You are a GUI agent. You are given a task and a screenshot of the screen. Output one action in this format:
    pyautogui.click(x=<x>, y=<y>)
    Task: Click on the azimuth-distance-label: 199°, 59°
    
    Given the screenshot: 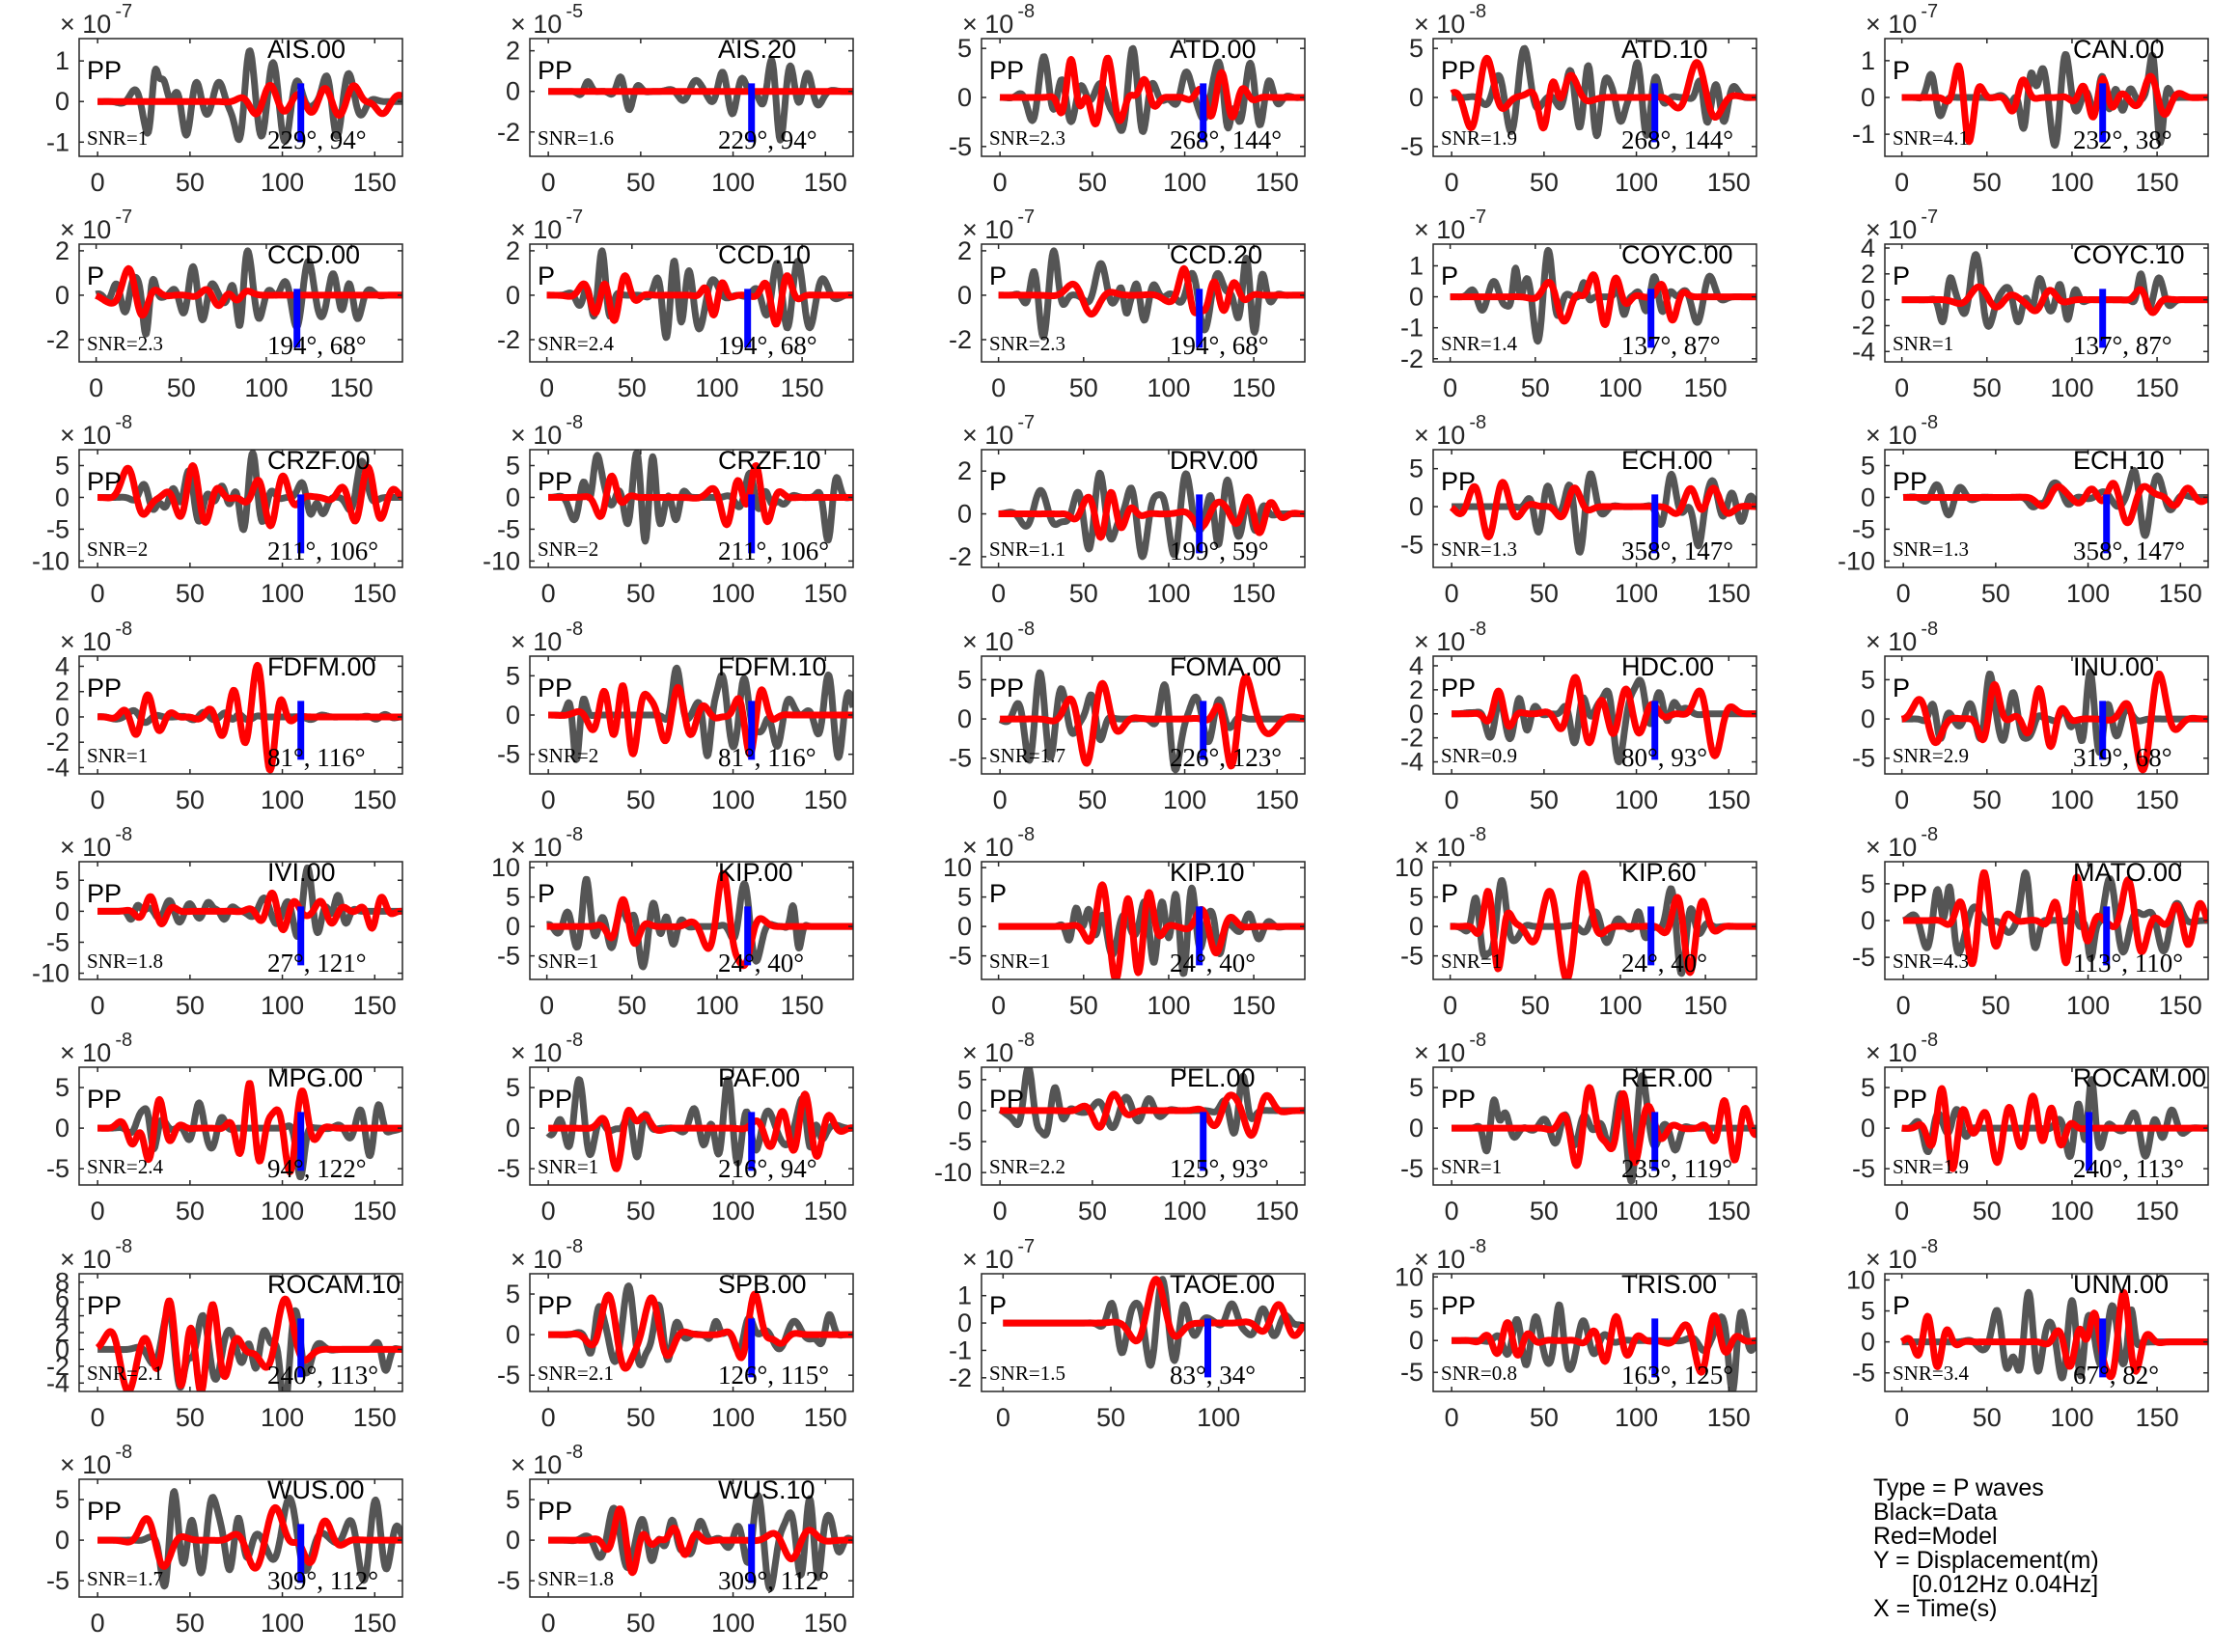 What is the action you would take?
    pyautogui.click(x=1219, y=551)
    